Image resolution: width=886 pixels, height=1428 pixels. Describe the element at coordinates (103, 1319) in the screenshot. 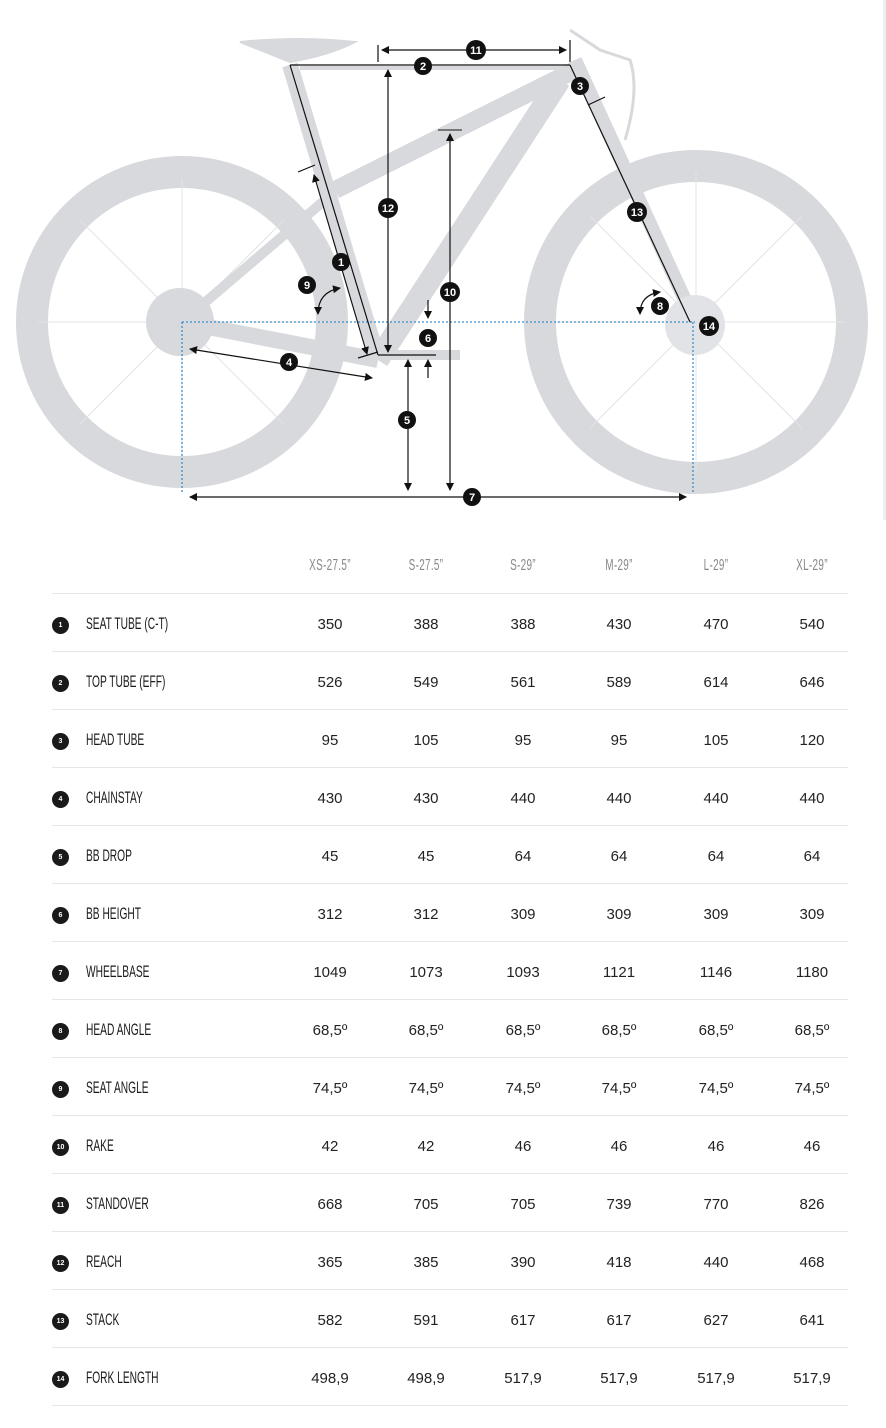

I see `row-label: STACK` at that location.